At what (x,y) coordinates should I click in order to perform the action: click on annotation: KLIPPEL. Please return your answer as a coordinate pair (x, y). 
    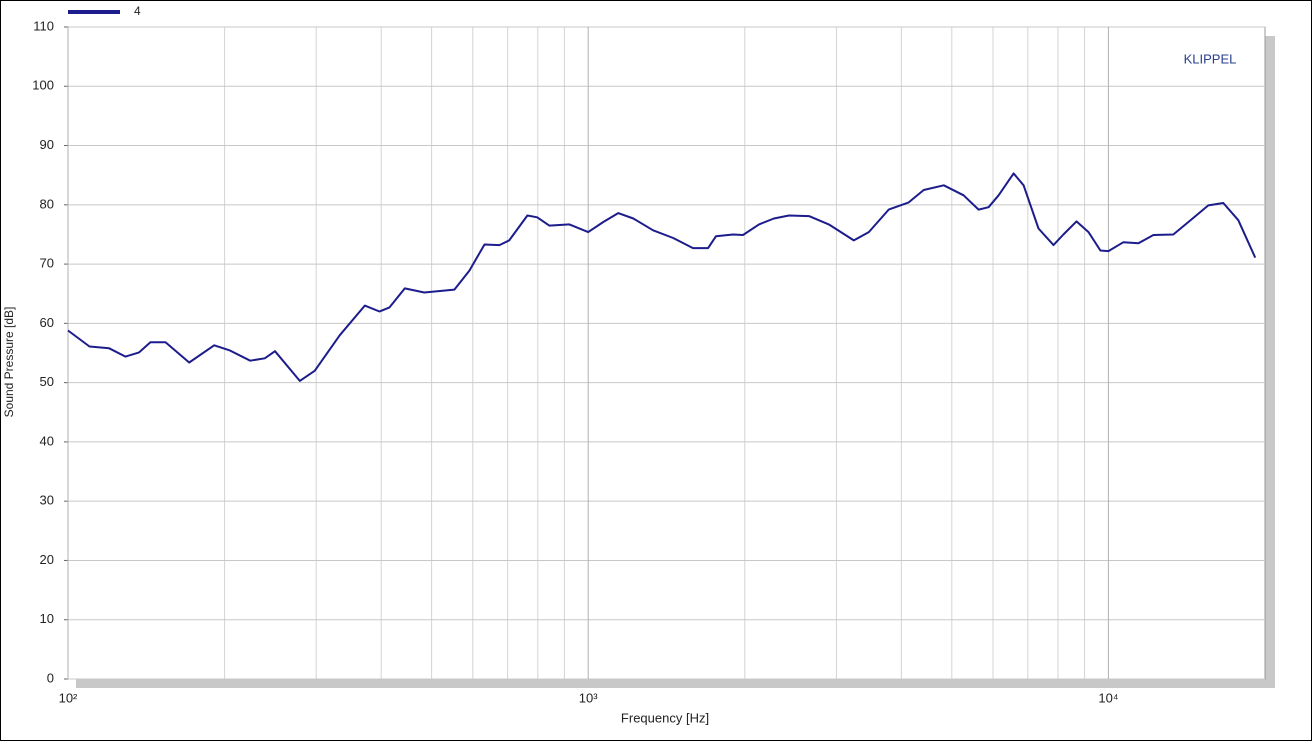
    Looking at the image, I should click on (1210, 58).